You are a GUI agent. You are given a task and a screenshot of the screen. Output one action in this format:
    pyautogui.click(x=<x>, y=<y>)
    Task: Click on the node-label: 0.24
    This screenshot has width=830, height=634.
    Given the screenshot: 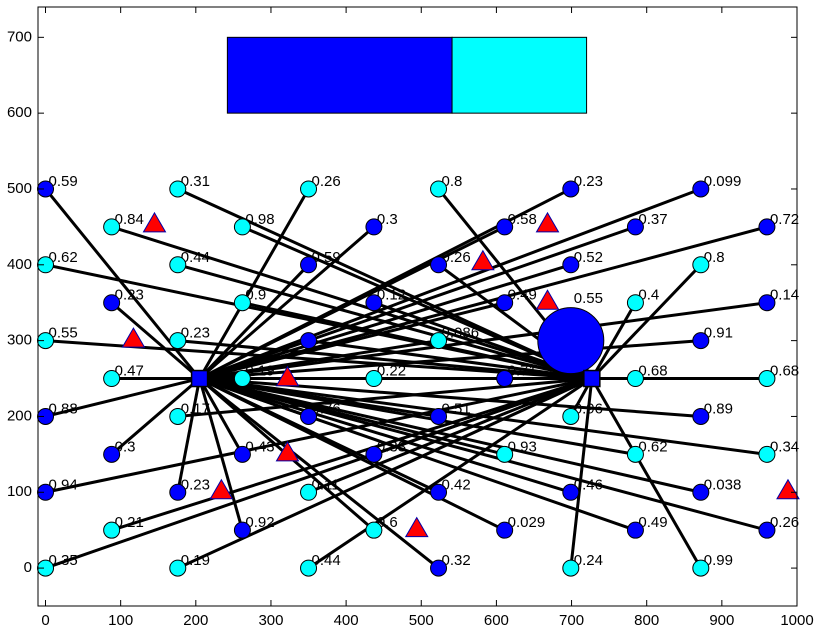 What is the action you would take?
    pyautogui.click(x=588, y=560)
    